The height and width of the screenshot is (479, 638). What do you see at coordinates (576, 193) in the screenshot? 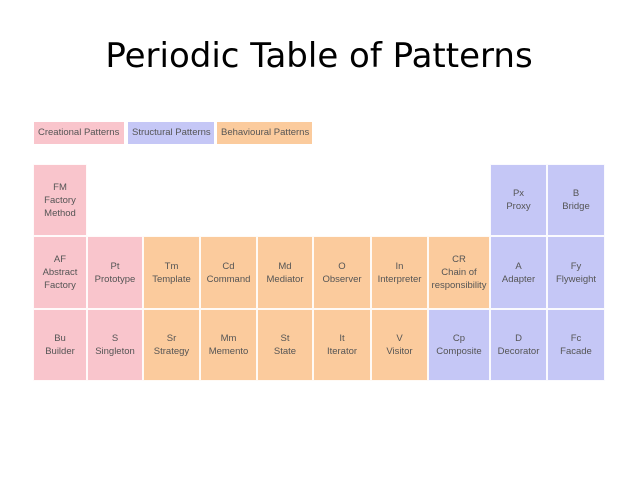
I see `element-symbol: B` at bounding box center [576, 193].